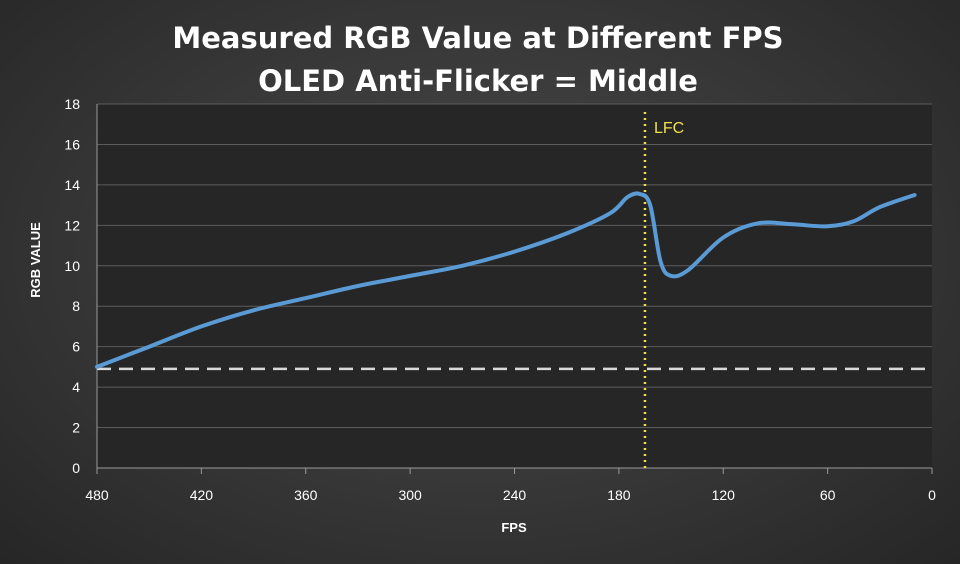  I want to click on x-tick-label: 240, so click(515, 495).